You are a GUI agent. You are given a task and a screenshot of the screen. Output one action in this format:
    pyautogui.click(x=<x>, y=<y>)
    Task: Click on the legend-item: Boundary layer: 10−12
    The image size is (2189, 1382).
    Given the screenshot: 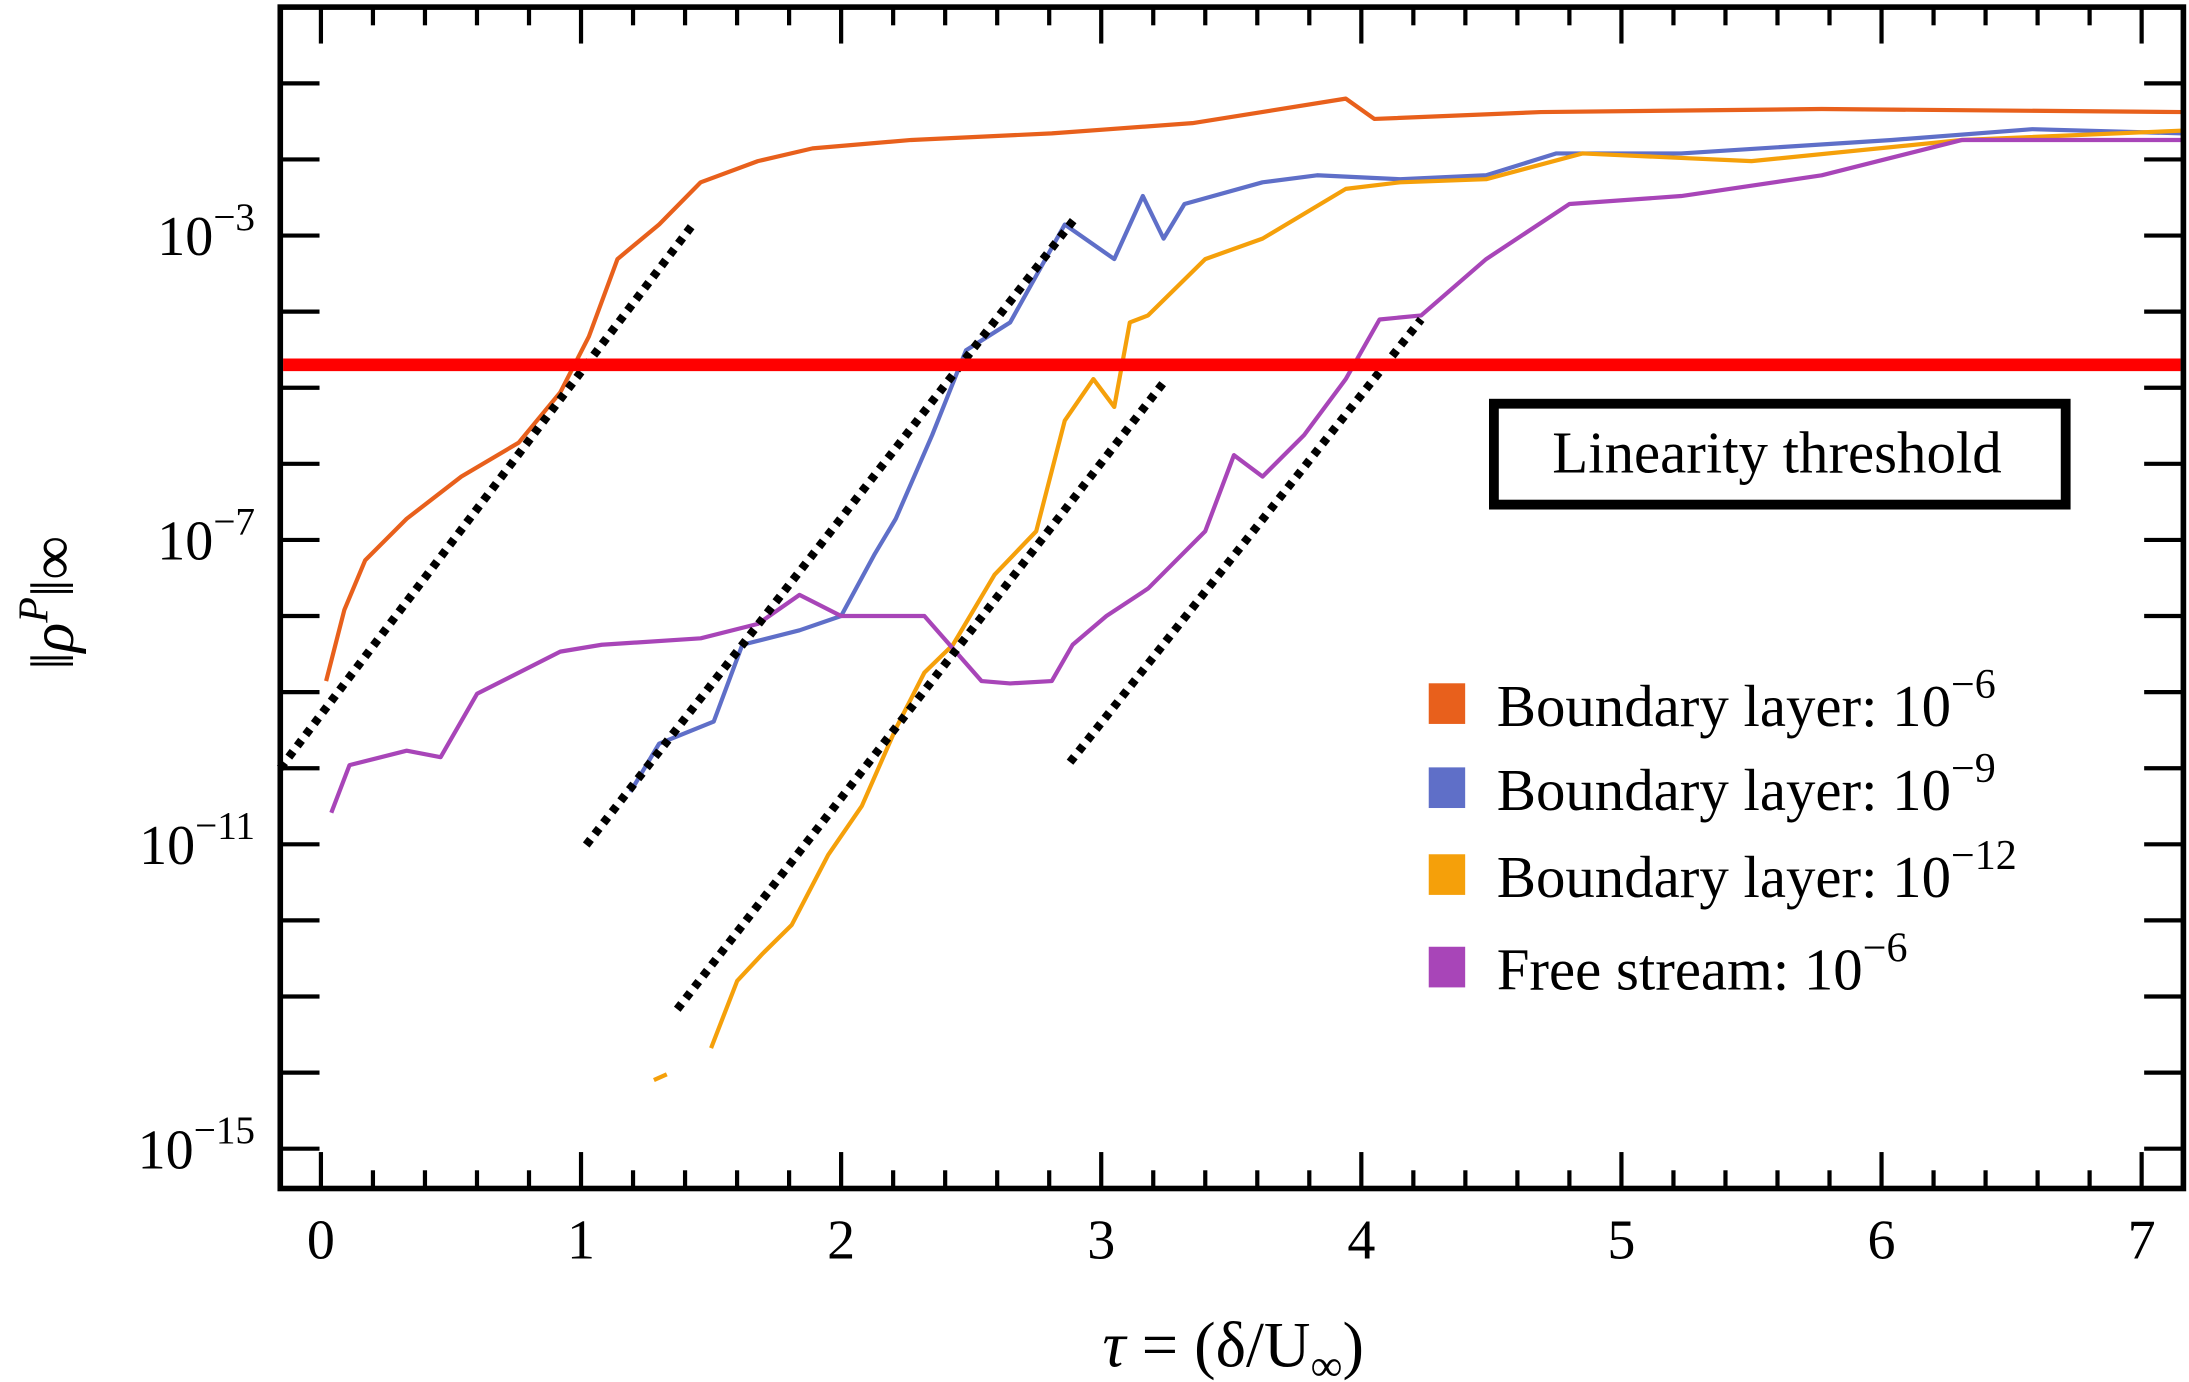 What is the action you would take?
    pyautogui.click(x=1722, y=871)
    